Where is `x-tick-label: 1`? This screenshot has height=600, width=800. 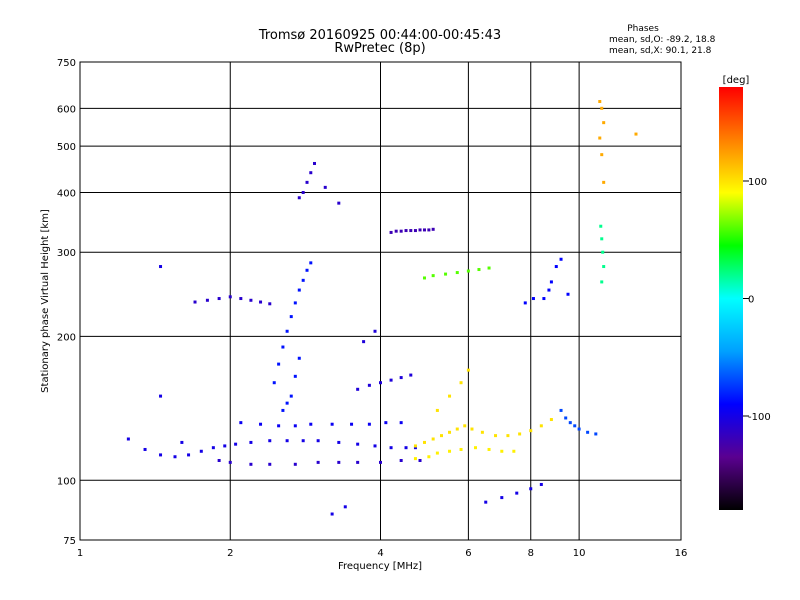
x-tick-label: 1 is located at coordinates (80, 553).